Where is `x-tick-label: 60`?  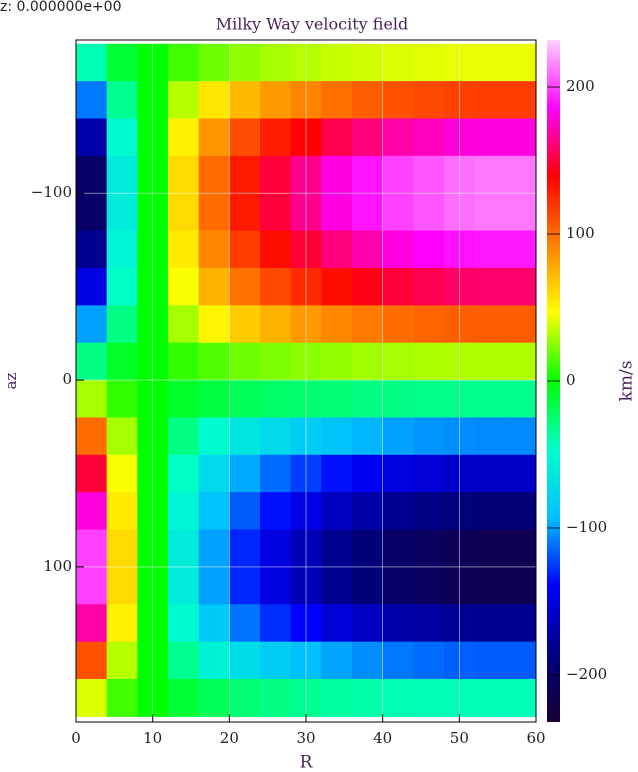
x-tick-label: 60 is located at coordinates (535, 738).